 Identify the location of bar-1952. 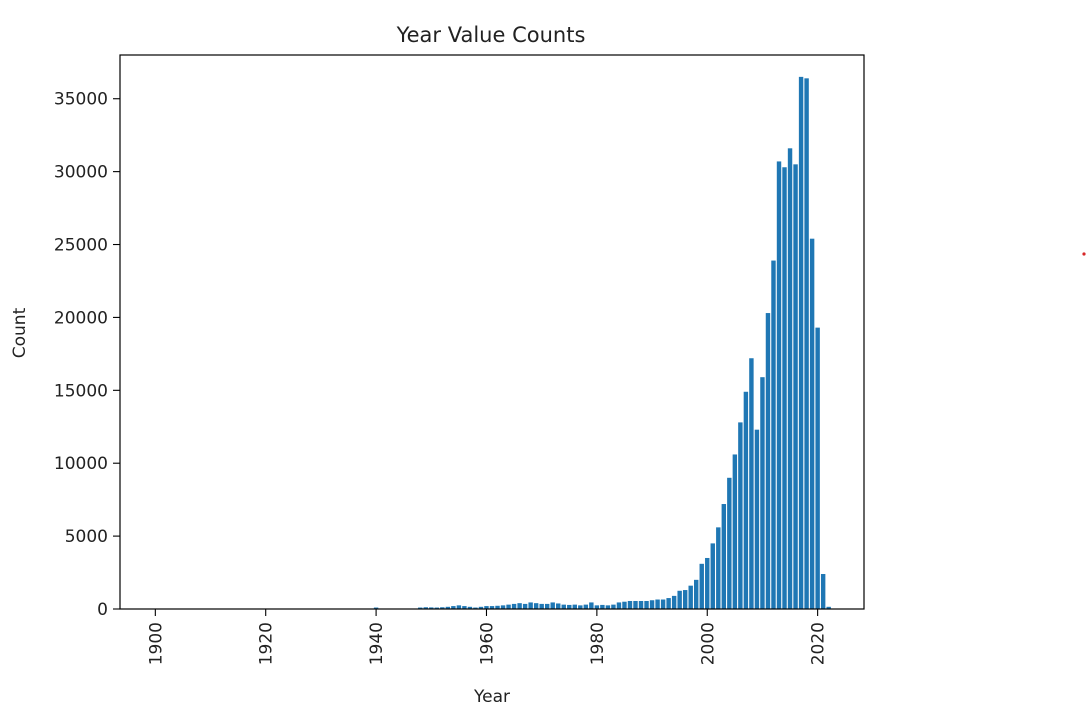
(442, 608).